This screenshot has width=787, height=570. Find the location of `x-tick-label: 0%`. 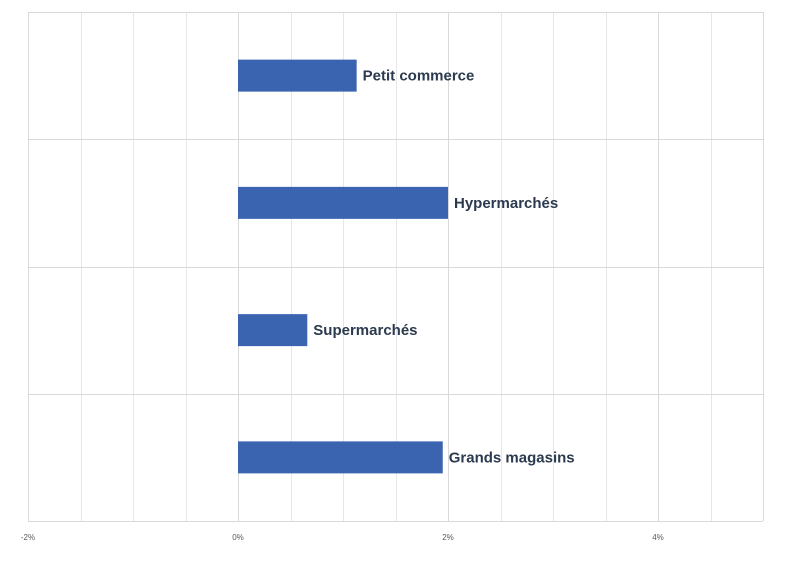

x-tick-label: 0% is located at coordinates (238, 537).